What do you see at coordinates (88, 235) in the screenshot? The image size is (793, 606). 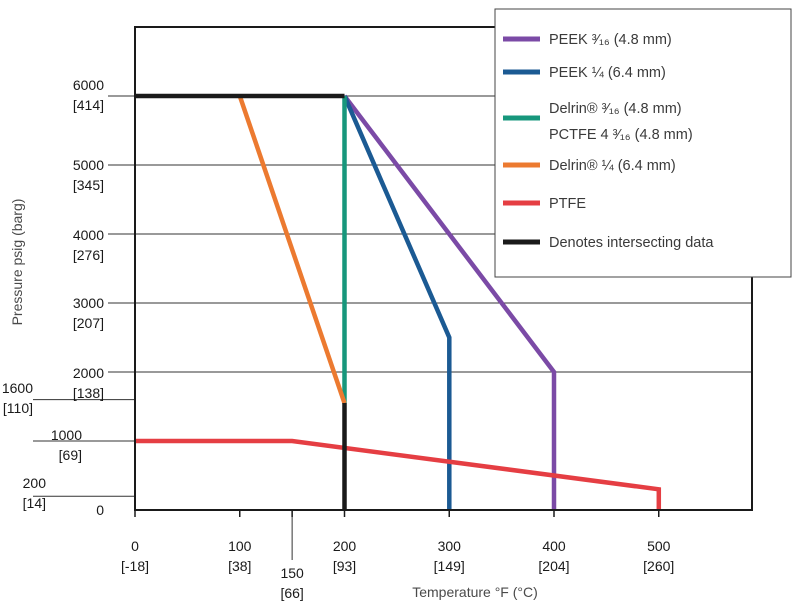 I see `y-tick-label-4000: 4000` at bounding box center [88, 235].